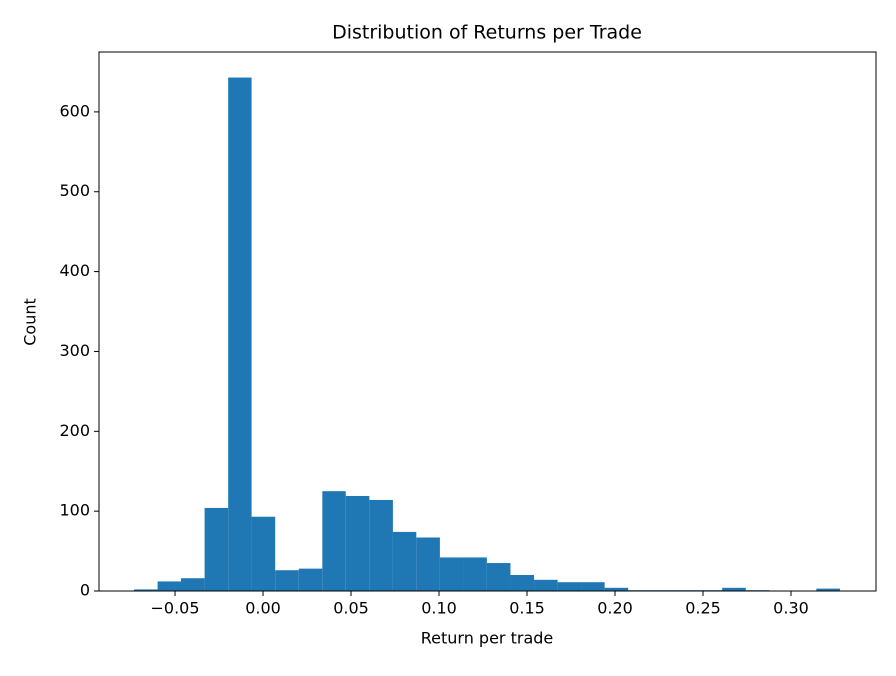  What do you see at coordinates (175, 608) in the screenshot?
I see `x-tick-label: −0.05` at bounding box center [175, 608].